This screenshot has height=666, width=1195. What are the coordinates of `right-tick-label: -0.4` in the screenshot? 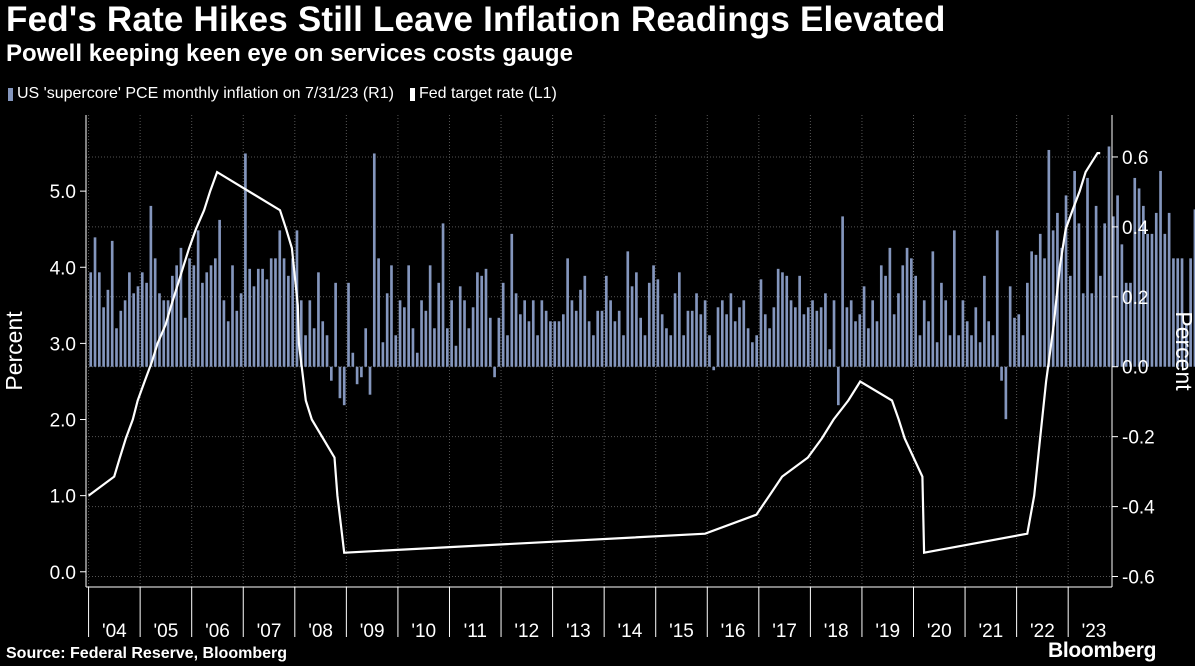 It's located at (1138, 508).